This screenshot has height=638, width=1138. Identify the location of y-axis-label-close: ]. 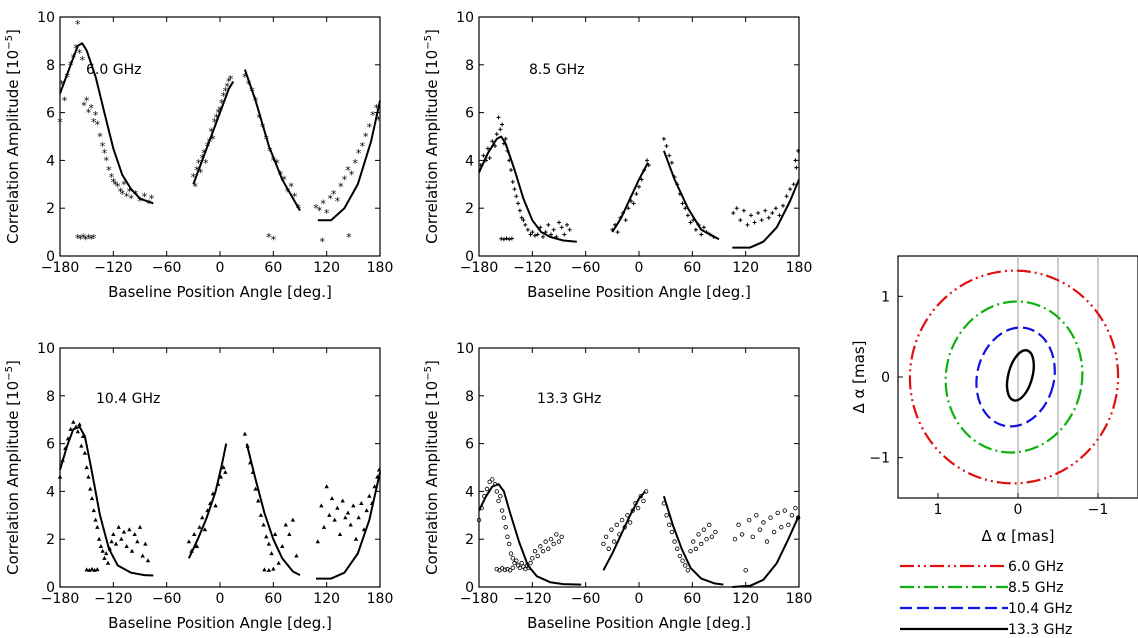
(13, 363).